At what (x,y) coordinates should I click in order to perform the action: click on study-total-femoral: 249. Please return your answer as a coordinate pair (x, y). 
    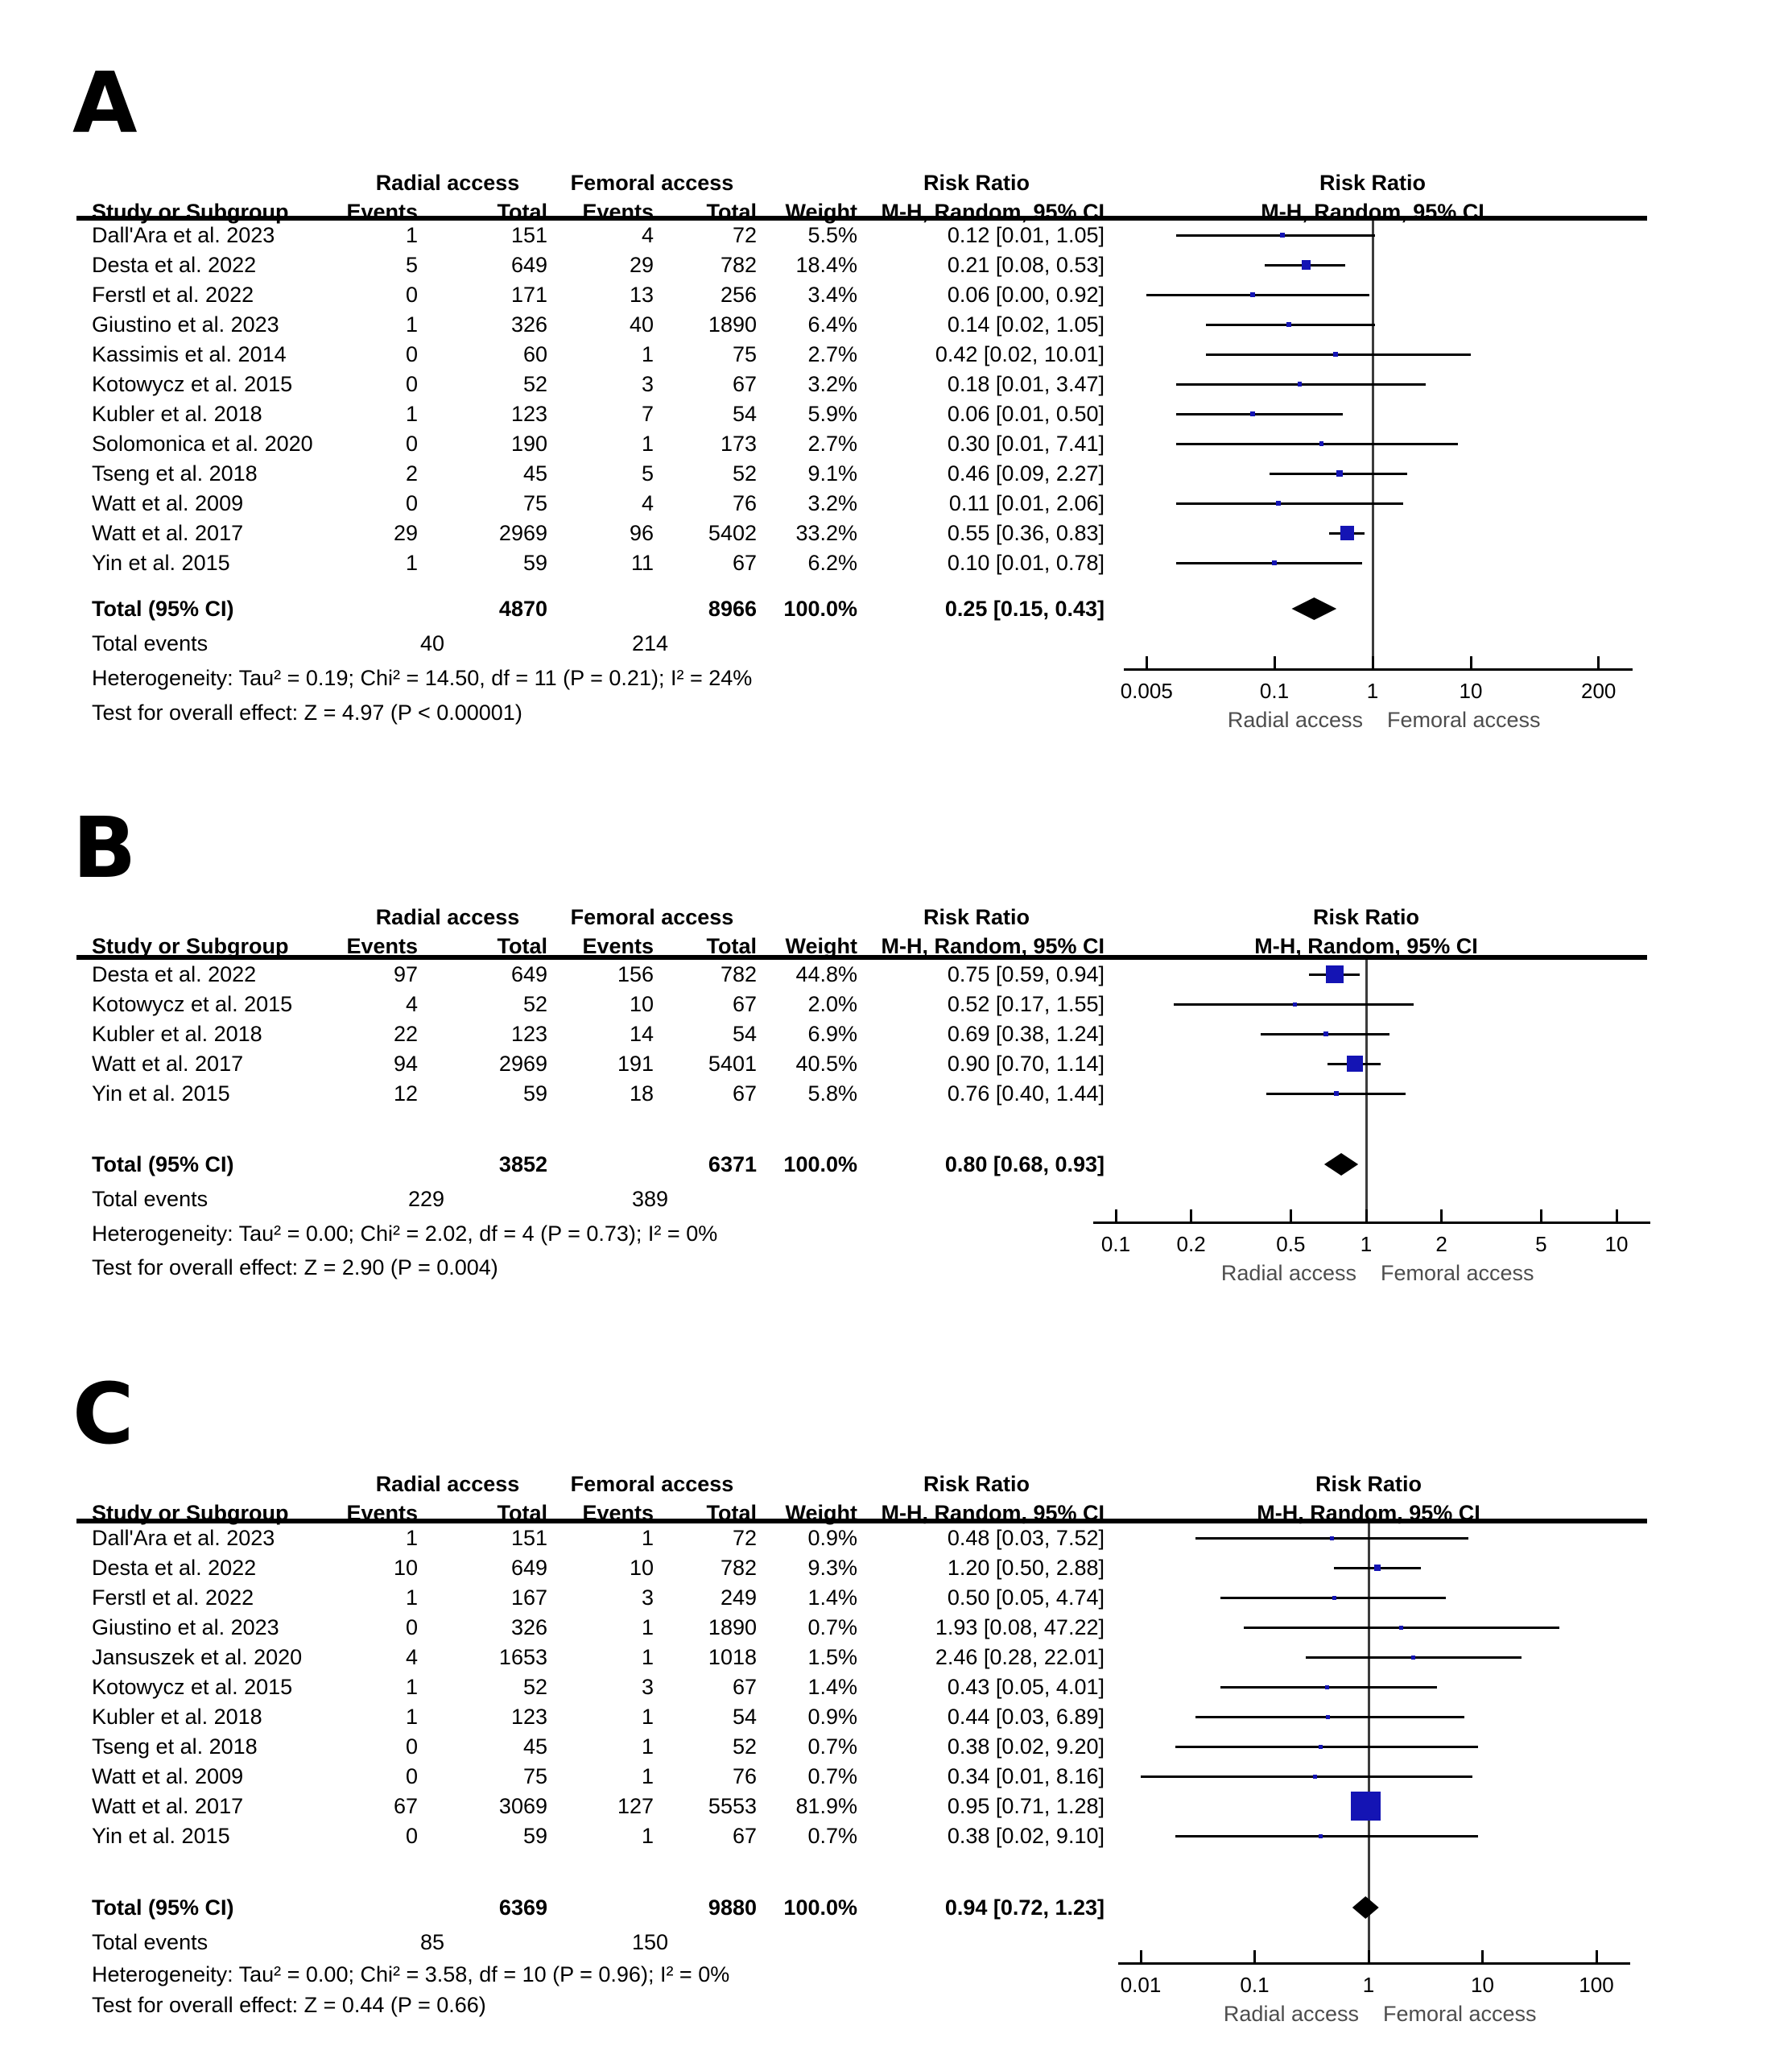
    Looking at the image, I should click on (738, 1597).